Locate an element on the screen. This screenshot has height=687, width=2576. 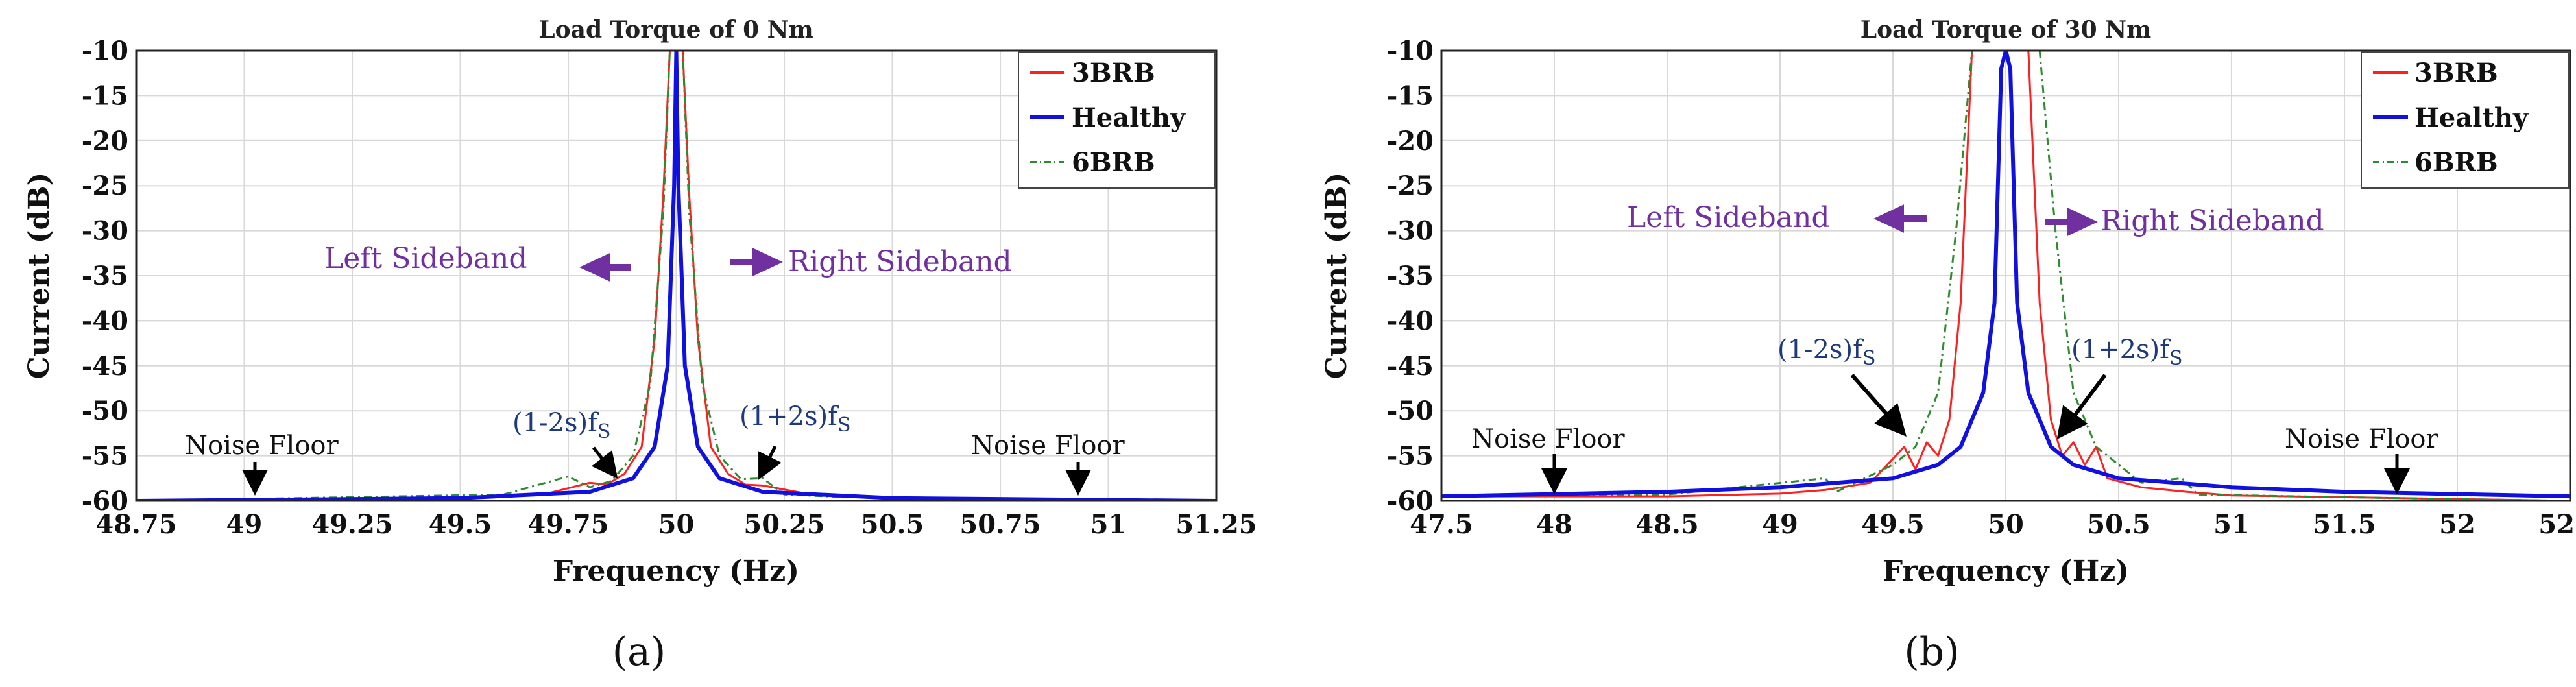
x-tick-label: 47.5 is located at coordinates (1441, 524).